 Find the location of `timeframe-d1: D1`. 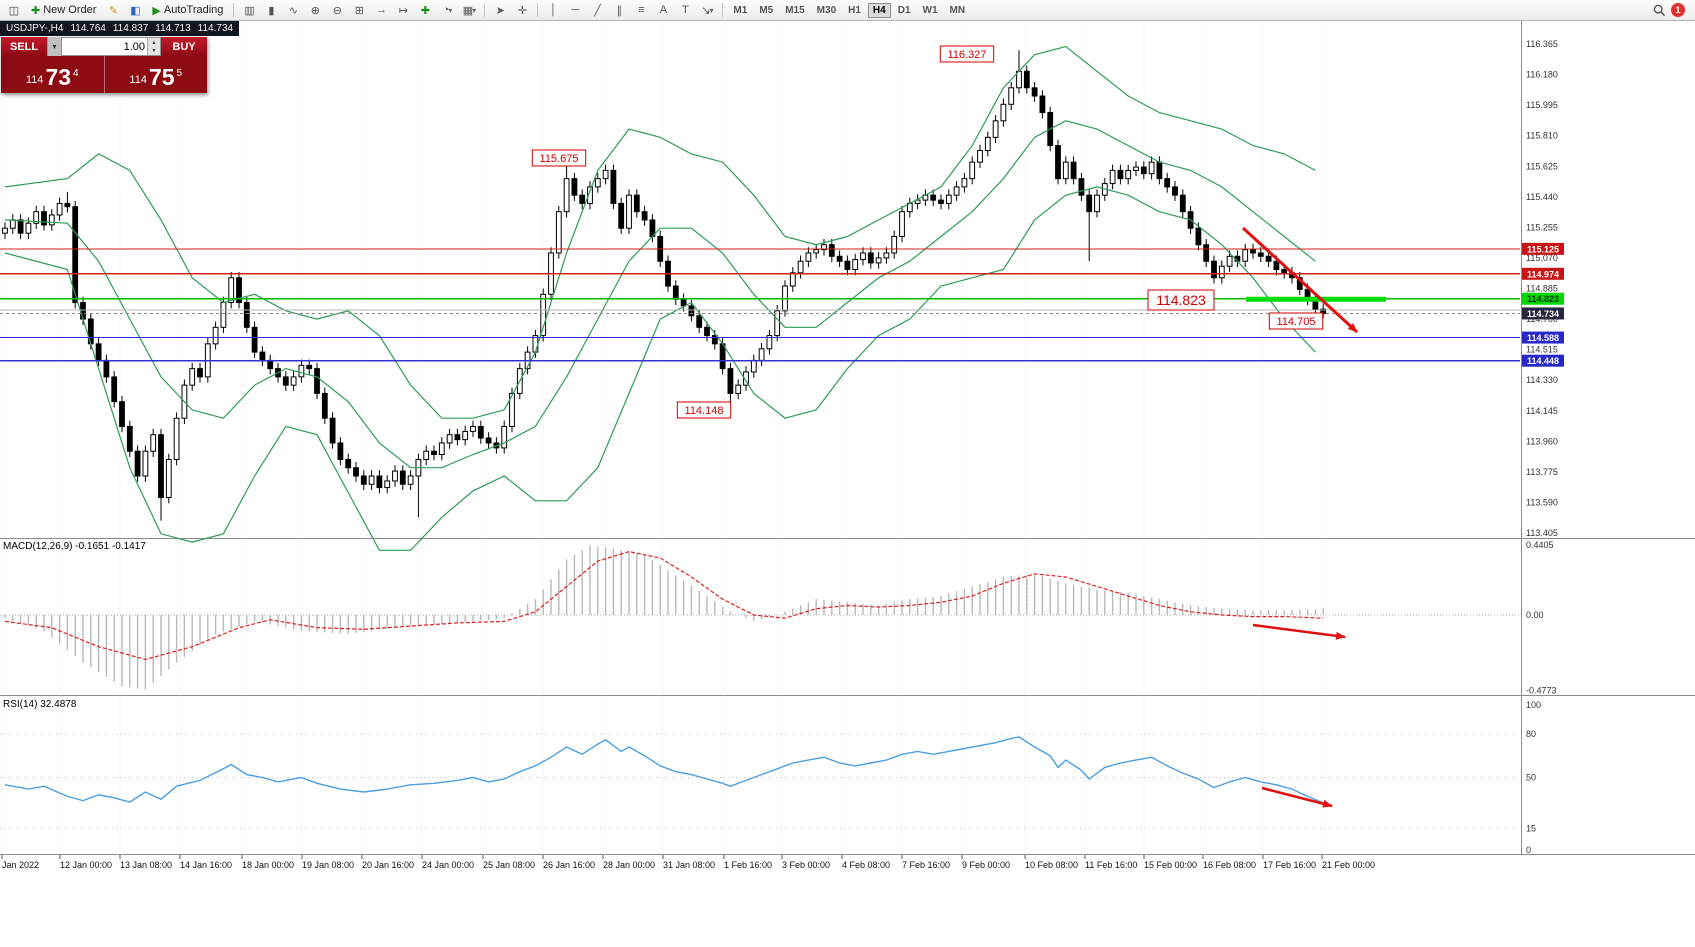

timeframe-d1: D1 is located at coordinates (904, 10).